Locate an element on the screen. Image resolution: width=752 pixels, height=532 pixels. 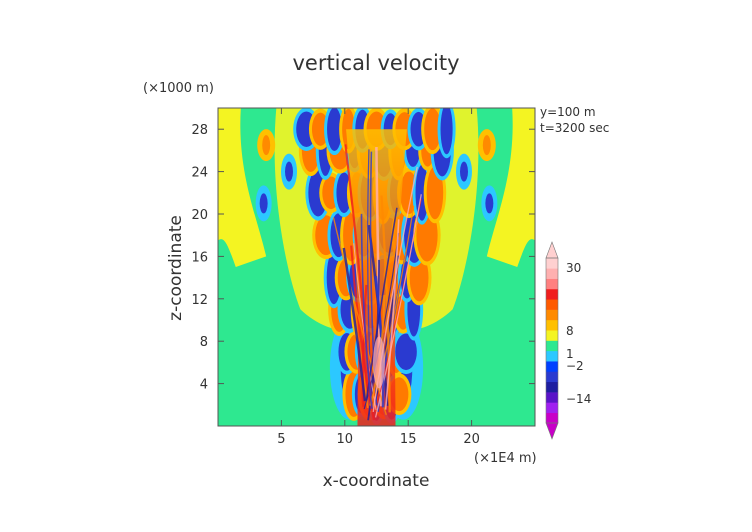
y-unit-label: (×1000 m) is located at coordinates (178, 88).